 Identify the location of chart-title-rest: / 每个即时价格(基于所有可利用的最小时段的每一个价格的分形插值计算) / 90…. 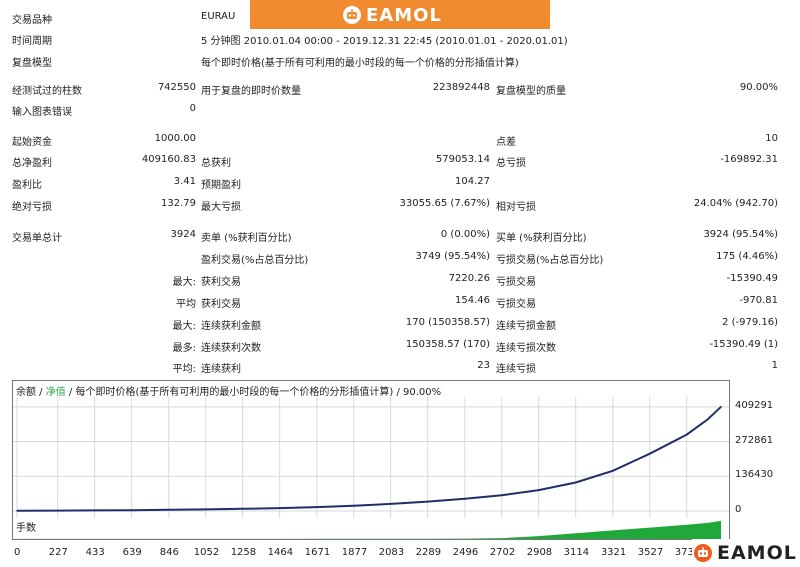
(253, 392).